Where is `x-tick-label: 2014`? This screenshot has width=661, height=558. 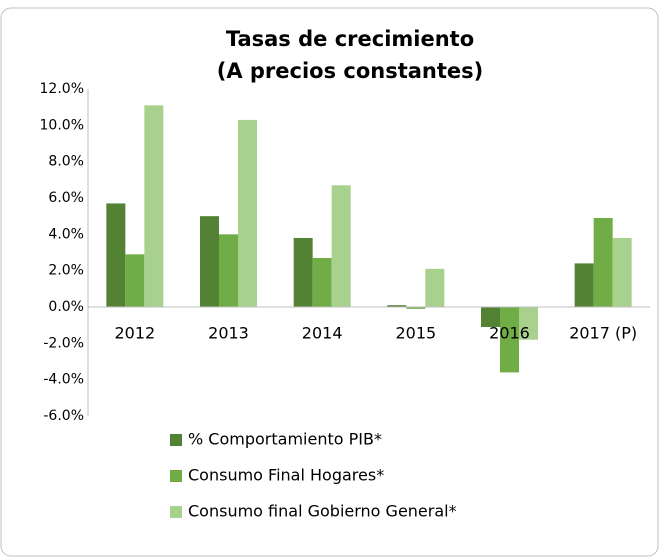 x-tick-label: 2014 is located at coordinates (322, 333).